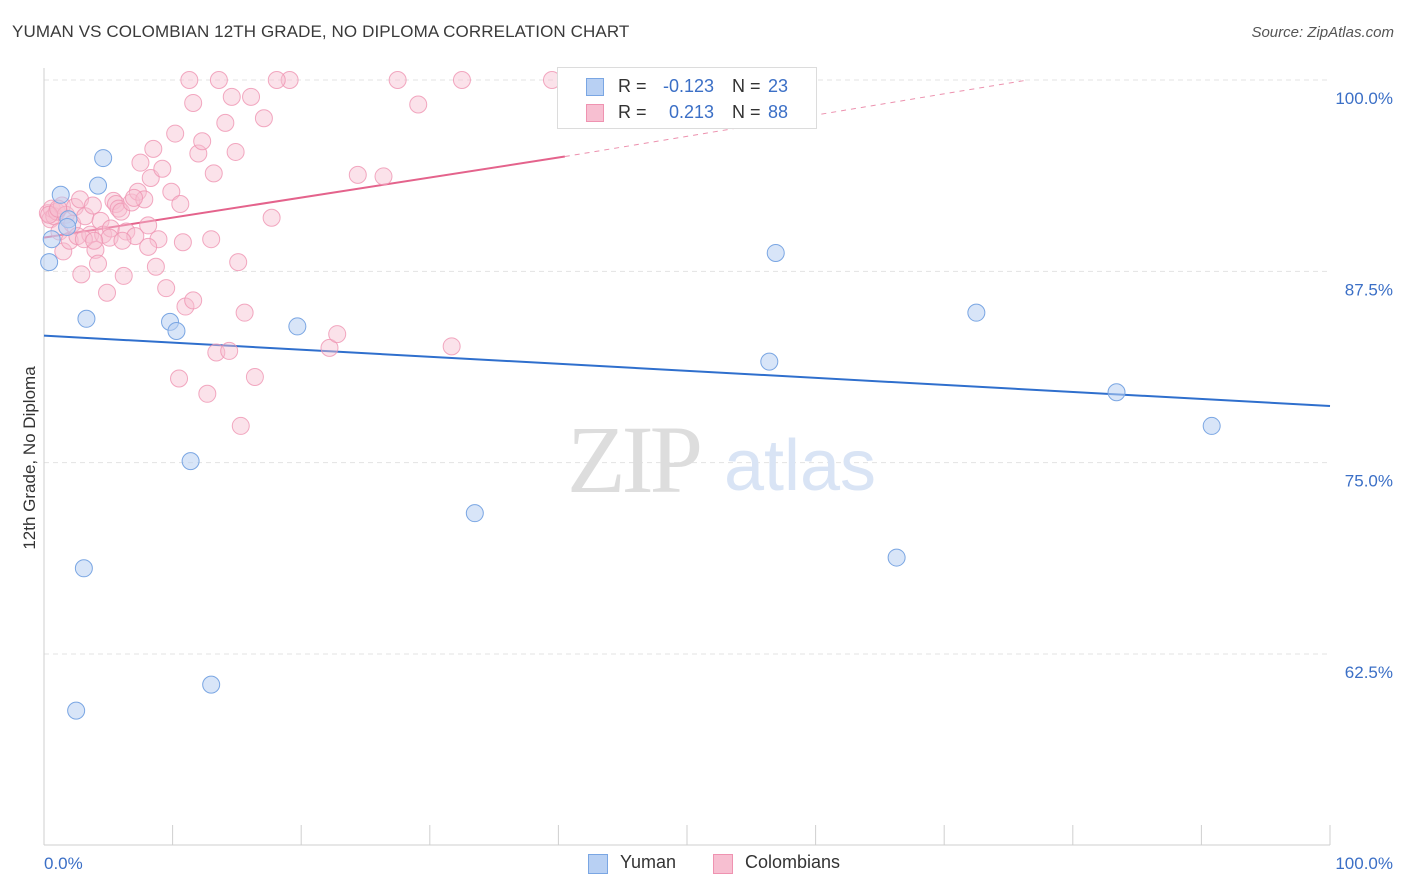 The width and height of the screenshot is (1406, 892). What do you see at coordinates (595, 87) in the screenshot?
I see `yuman-swatch` at bounding box center [595, 87].